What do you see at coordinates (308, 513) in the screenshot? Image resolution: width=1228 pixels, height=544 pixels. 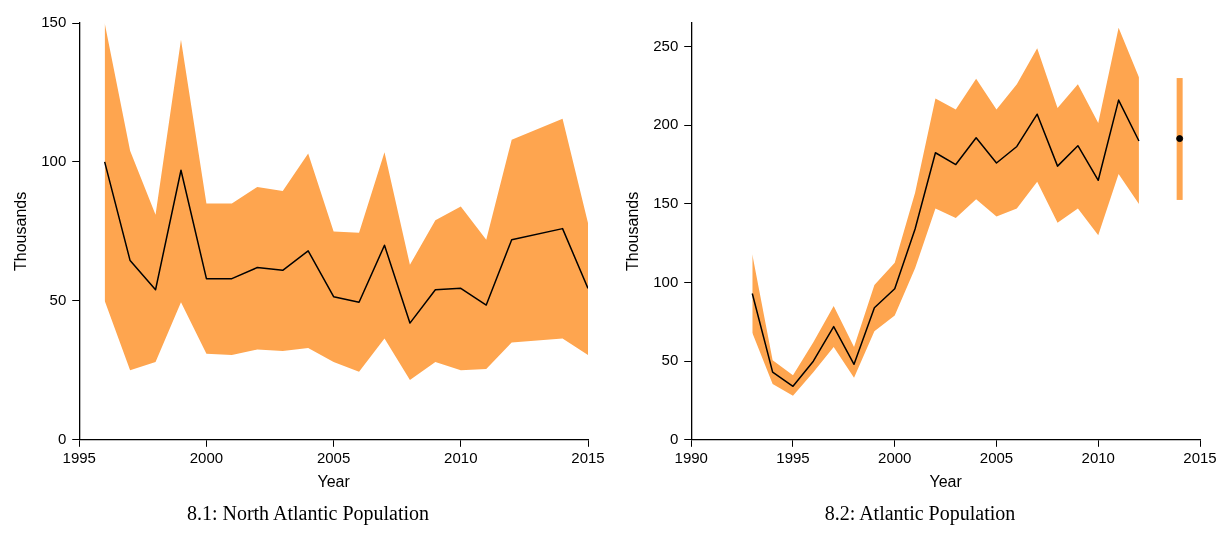 I see `text: 8.1: North Atlantic Population` at bounding box center [308, 513].